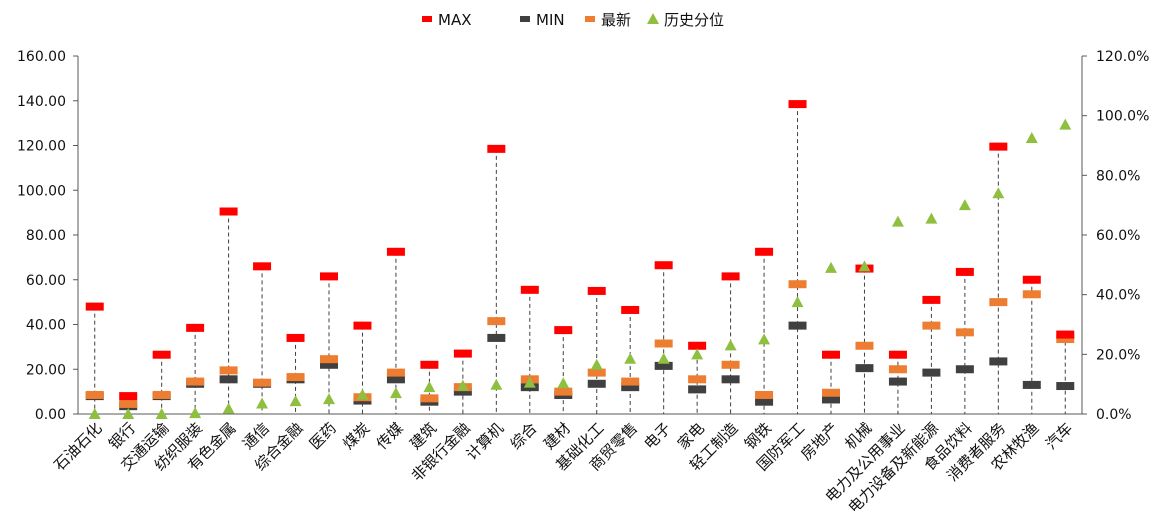 The width and height of the screenshot is (1164, 524). I want to click on y-tick-label: 80.00, so click(46, 236).